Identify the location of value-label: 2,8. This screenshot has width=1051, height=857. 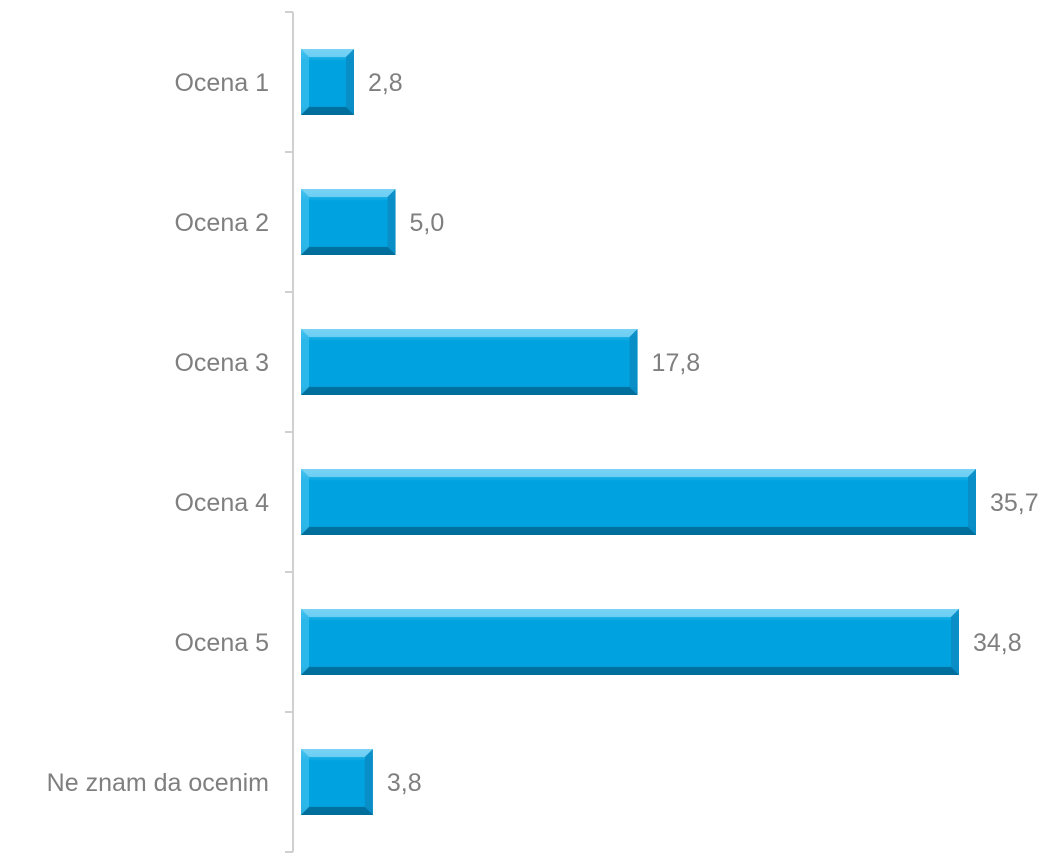
(385, 83).